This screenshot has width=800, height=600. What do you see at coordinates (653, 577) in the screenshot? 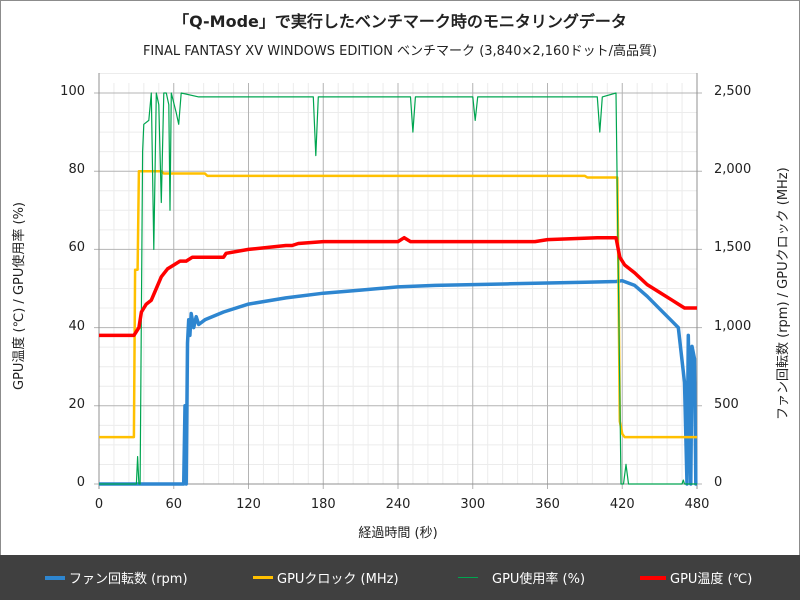
I see `legend-swatch-temp` at bounding box center [653, 577].